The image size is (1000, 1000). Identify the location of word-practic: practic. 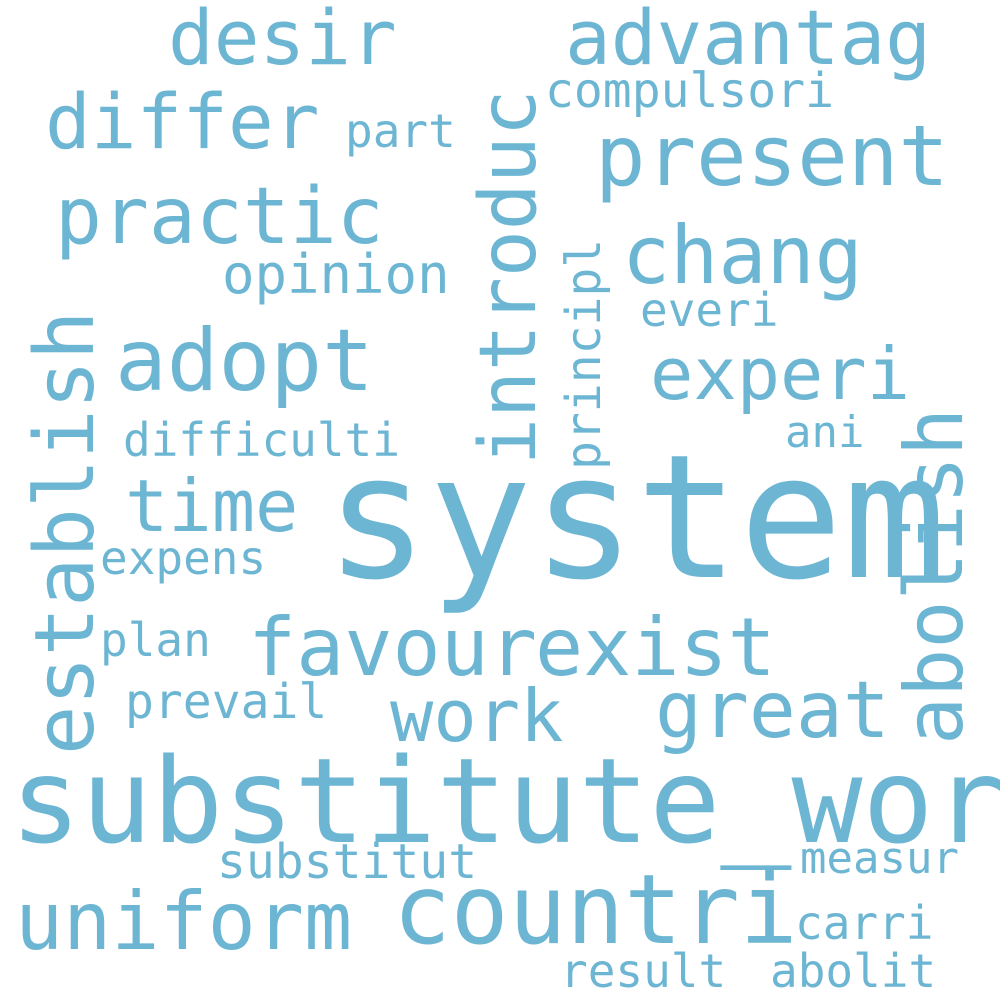
(219, 217).